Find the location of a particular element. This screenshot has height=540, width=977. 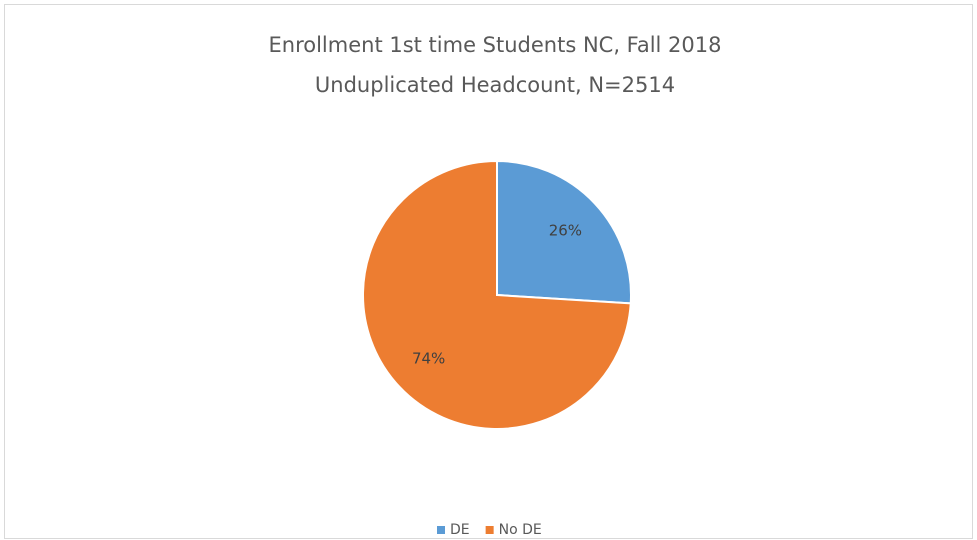

chart-subtitle: Unduplicated Headcount, N=2514 is located at coordinates (495, 85).